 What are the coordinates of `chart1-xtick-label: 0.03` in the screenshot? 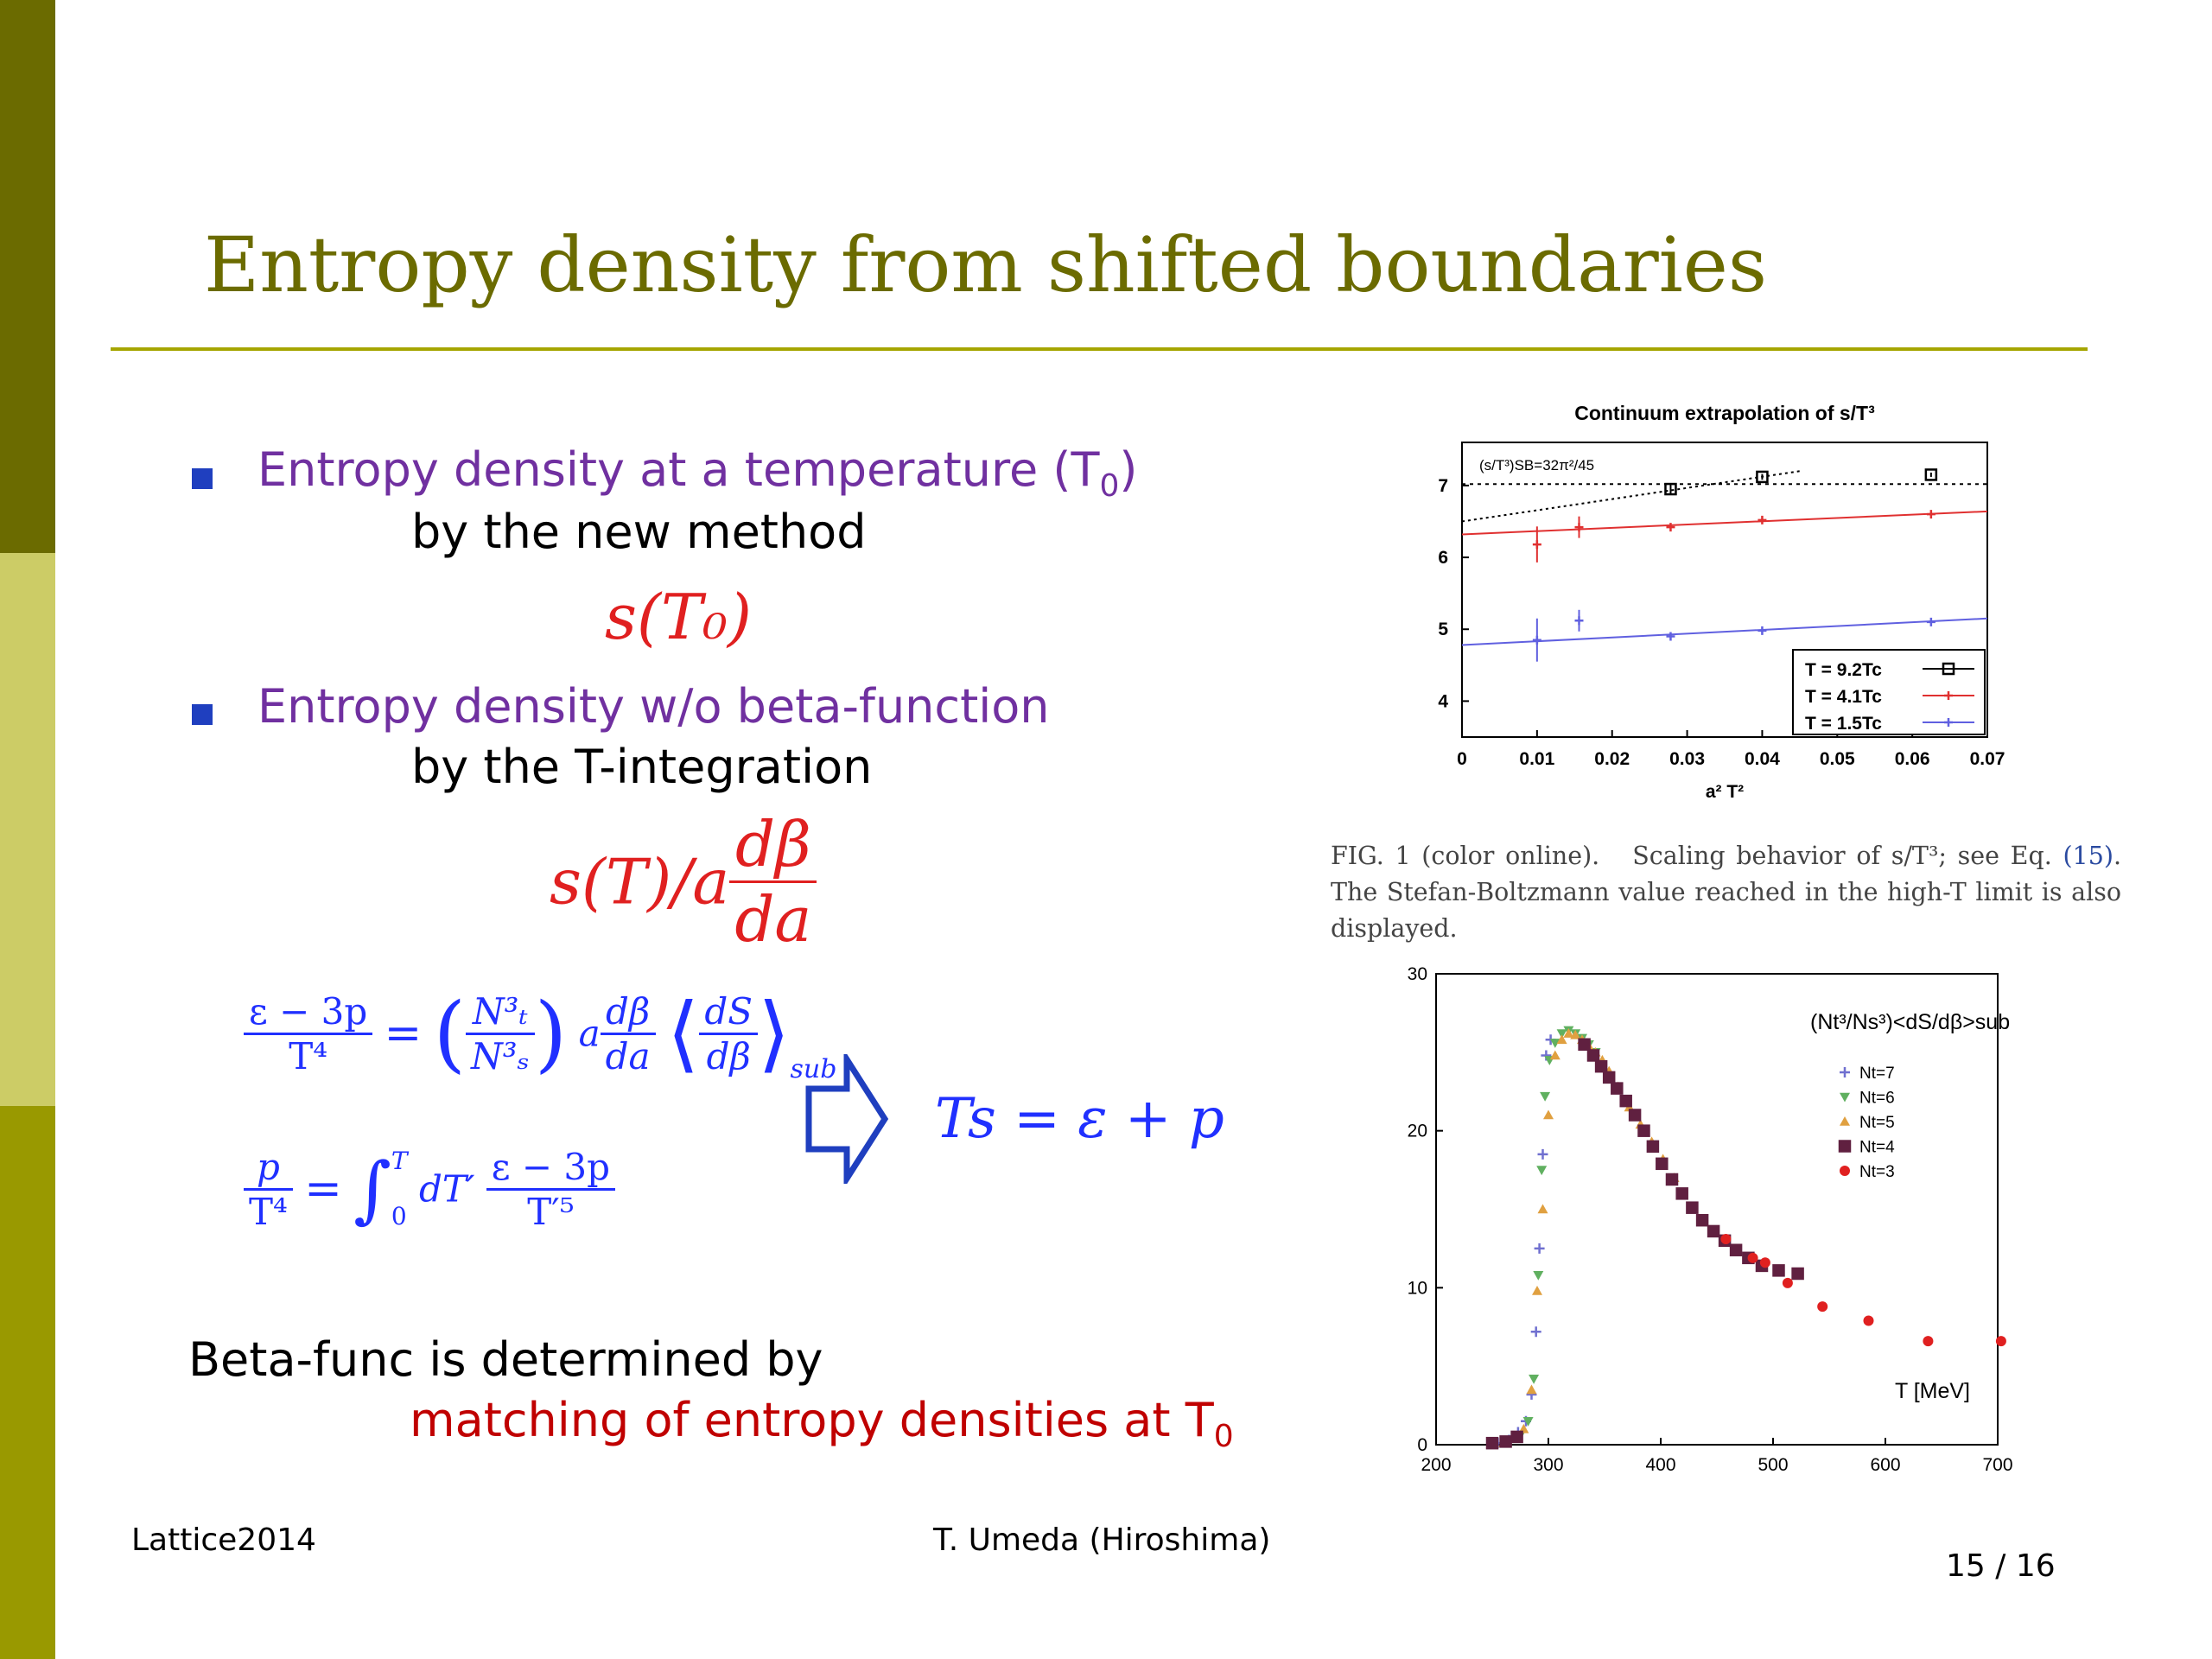 It's located at (1687, 759).